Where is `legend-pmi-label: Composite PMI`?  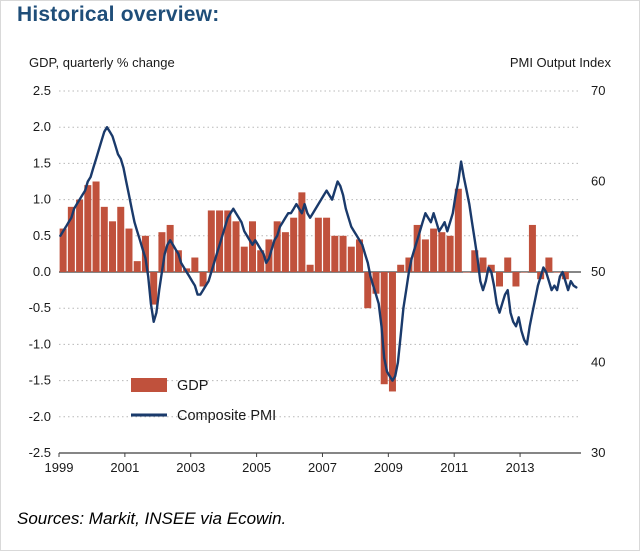
legend-pmi-label: Composite PMI is located at coordinates (226, 416).